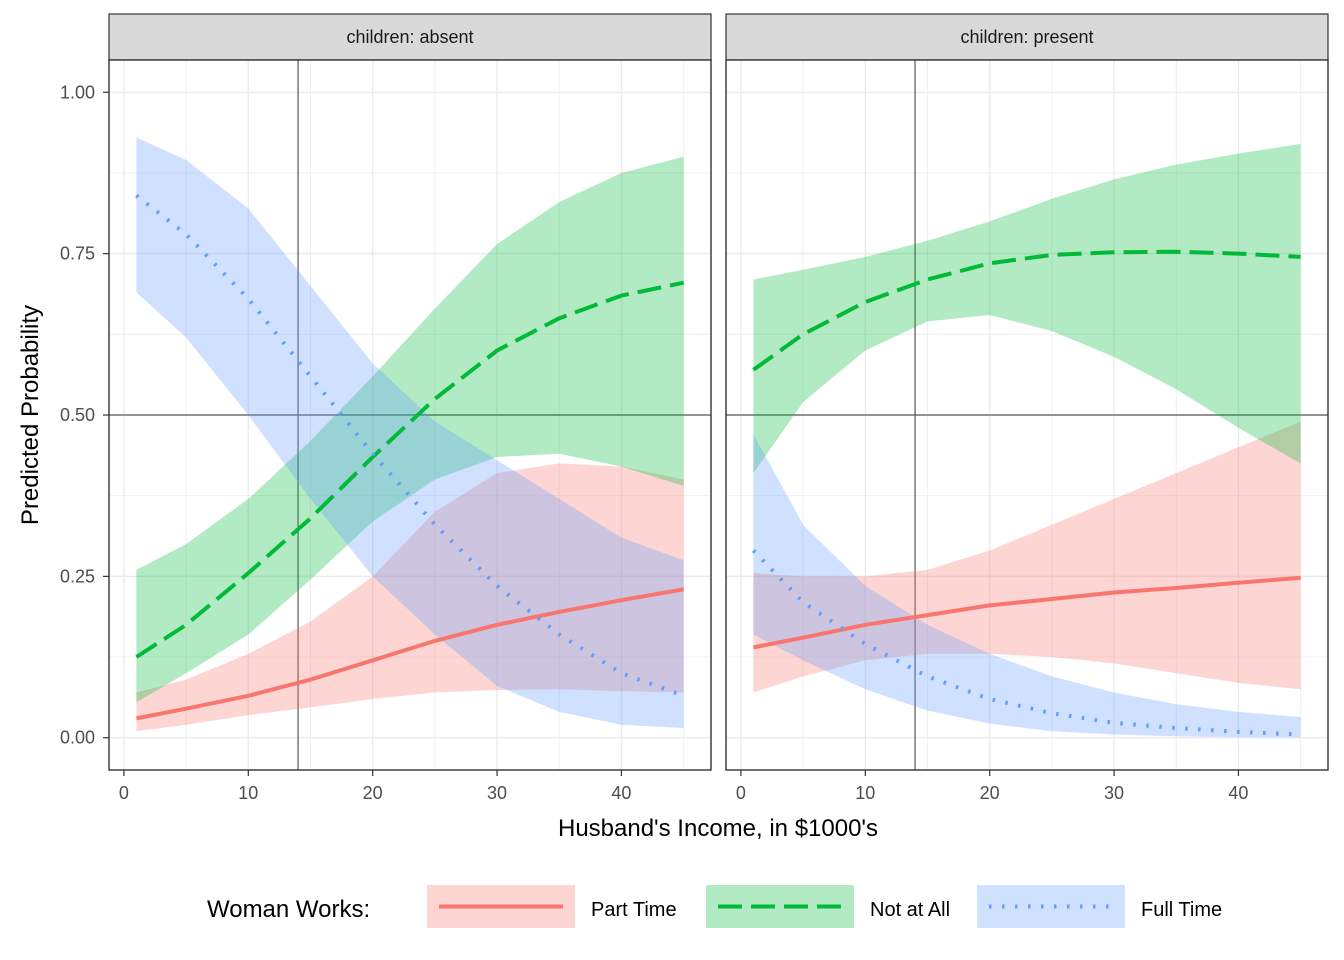 This screenshot has width=1344, height=960. Describe the element at coordinates (77, 576) in the screenshot. I see `y-tick-label: 0.25` at that location.